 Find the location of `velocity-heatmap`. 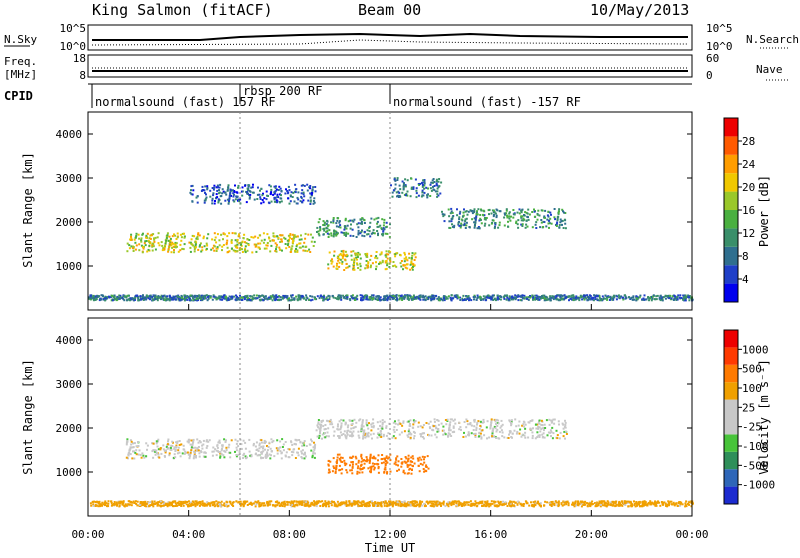

velocity-heatmap is located at coordinates (392, 462).